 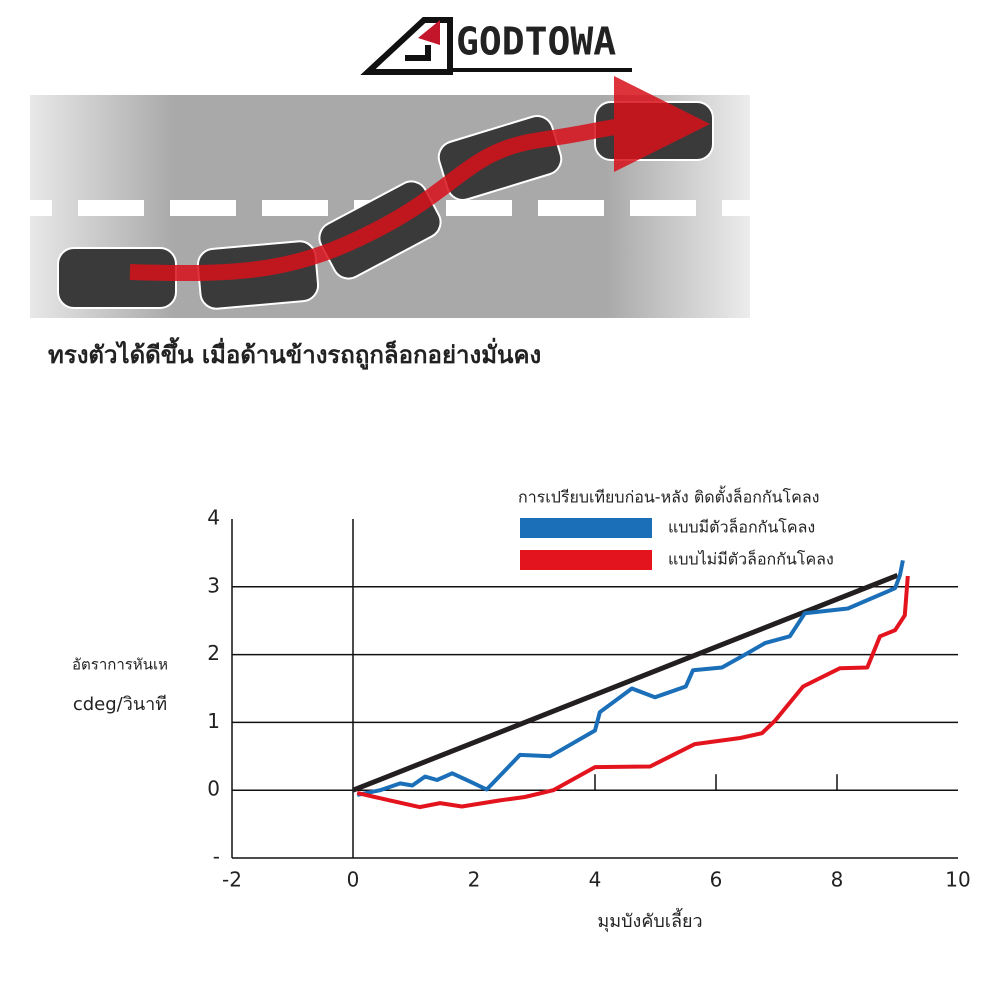 I want to click on logo-text: GODTOWA, so click(x=536, y=42).